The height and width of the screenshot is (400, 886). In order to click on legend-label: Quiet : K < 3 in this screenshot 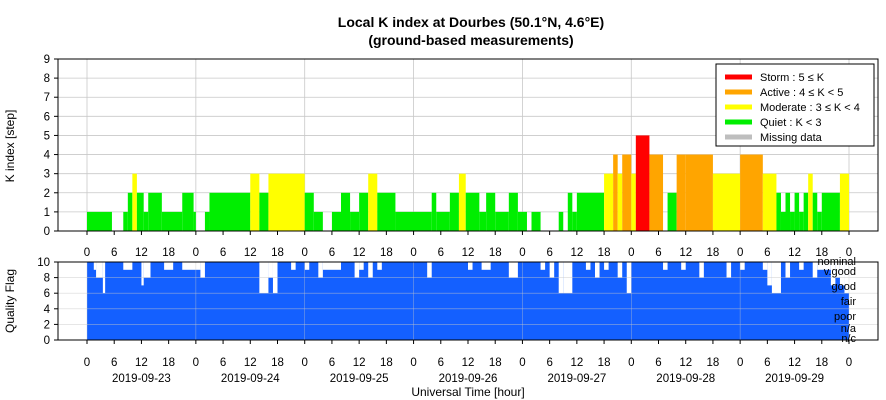, I will do `click(790, 123)`.